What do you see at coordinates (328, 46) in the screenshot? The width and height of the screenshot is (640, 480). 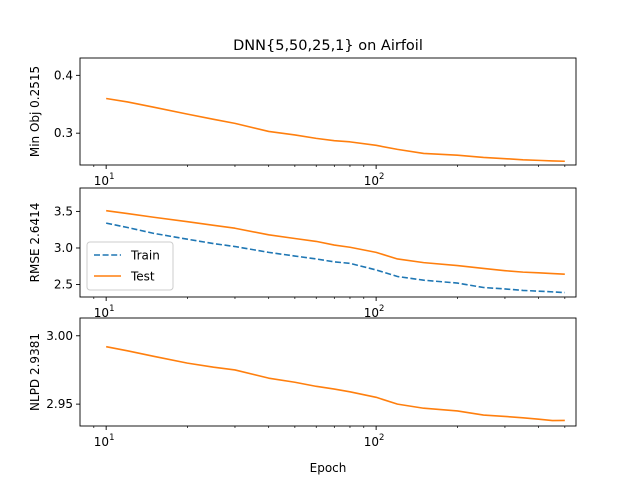 I see `chart-title: DNN{5,50,25,1} on Airfoil` at bounding box center [328, 46].